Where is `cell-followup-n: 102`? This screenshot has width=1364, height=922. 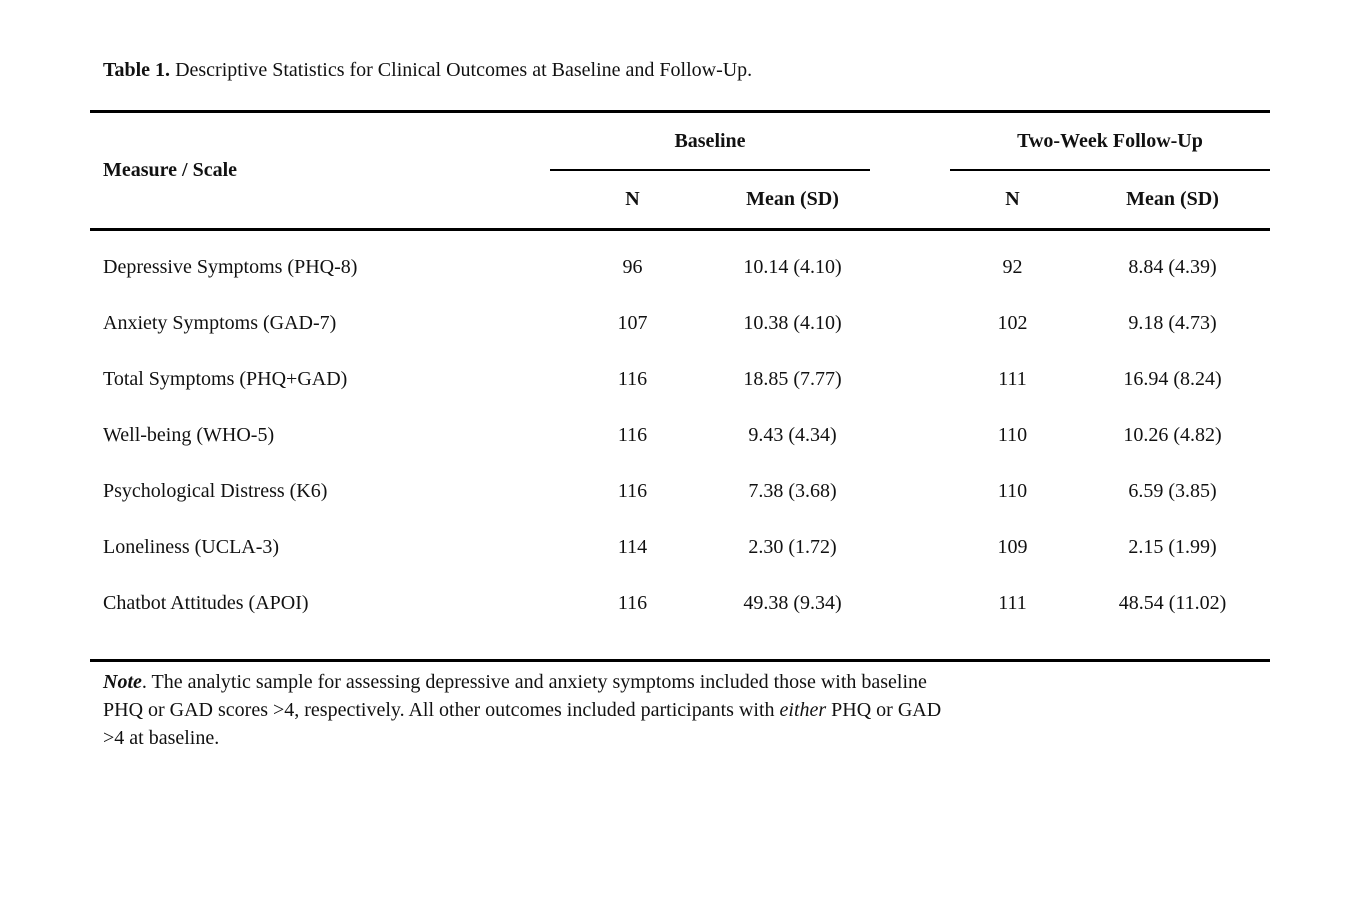
cell-followup-n: 102 is located at coordinates (1012, 322).